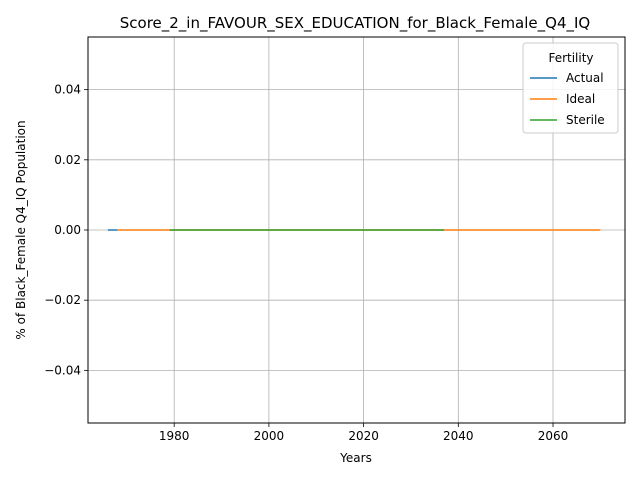 This screenshot has width=640, height=480. Describe the element at coordinates (174, 436) in the screenshot. I see `x-tick-label: 1980` at that location.